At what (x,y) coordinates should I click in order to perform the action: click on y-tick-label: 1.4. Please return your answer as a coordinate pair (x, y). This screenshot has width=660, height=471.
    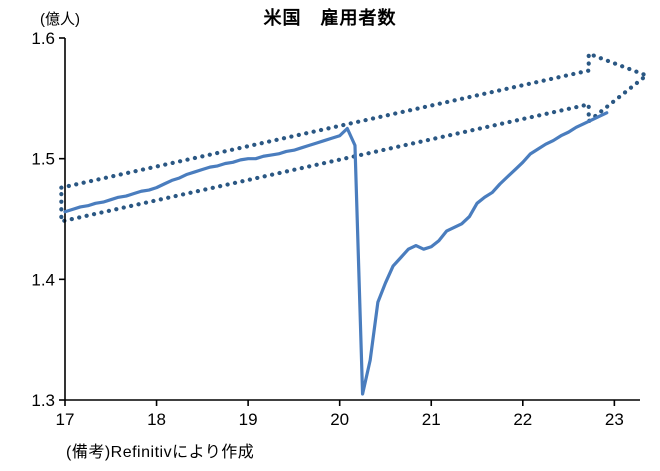
    Looking at the image, I should click on (43, 279).